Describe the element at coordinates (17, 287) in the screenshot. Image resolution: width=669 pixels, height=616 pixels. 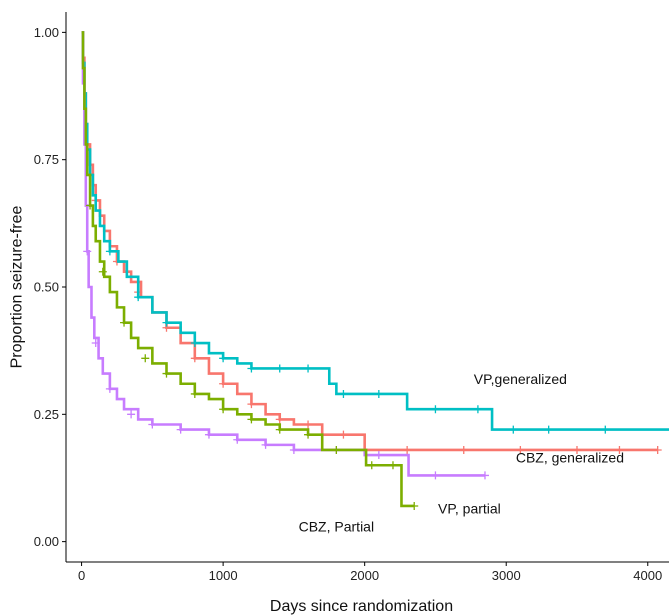
I see `y-axis-title: Proportion seizure-free` at that location.